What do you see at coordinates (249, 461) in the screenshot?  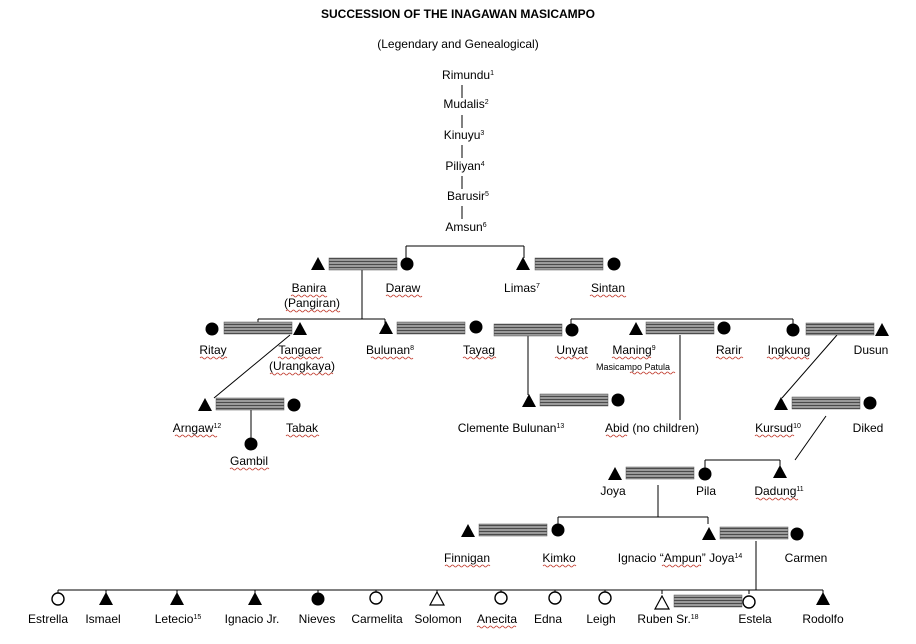 I see `person-gambil: Gambil` at bounding box center [249, 461].